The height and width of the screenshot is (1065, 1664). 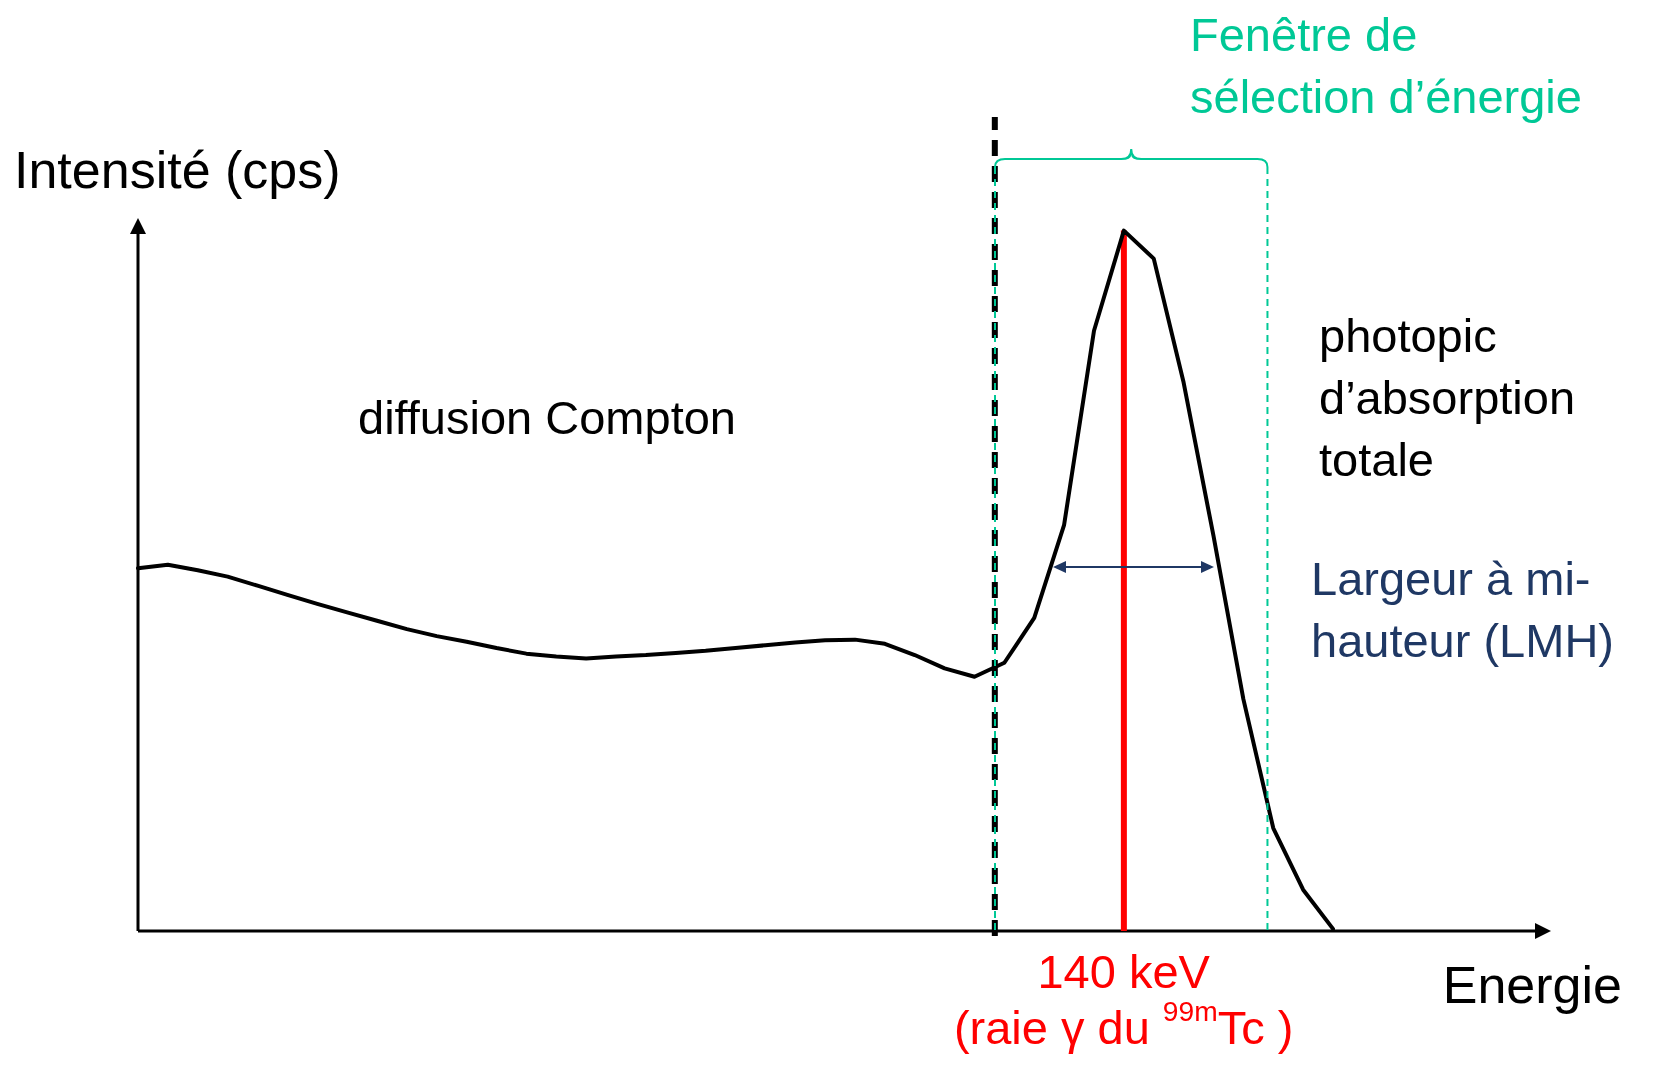 What do you see at coordinates (177, 170) in the screenshot?
I see `y-axis-title: Intensité (cps)` at bounding box center [177, 170].